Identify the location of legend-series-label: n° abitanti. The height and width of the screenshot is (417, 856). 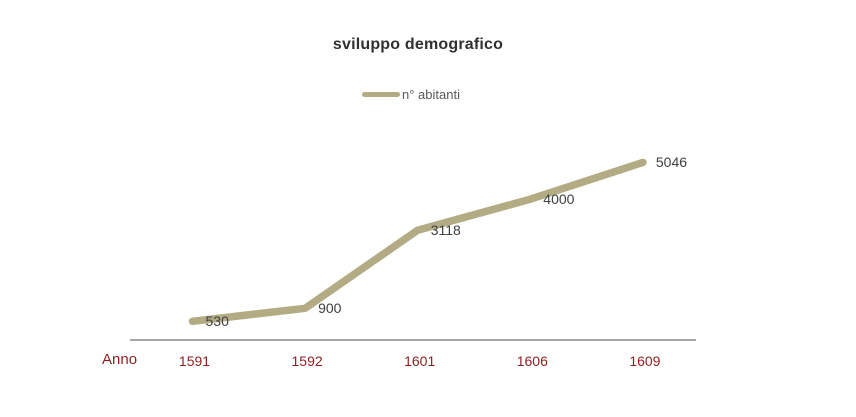
(431, 94).